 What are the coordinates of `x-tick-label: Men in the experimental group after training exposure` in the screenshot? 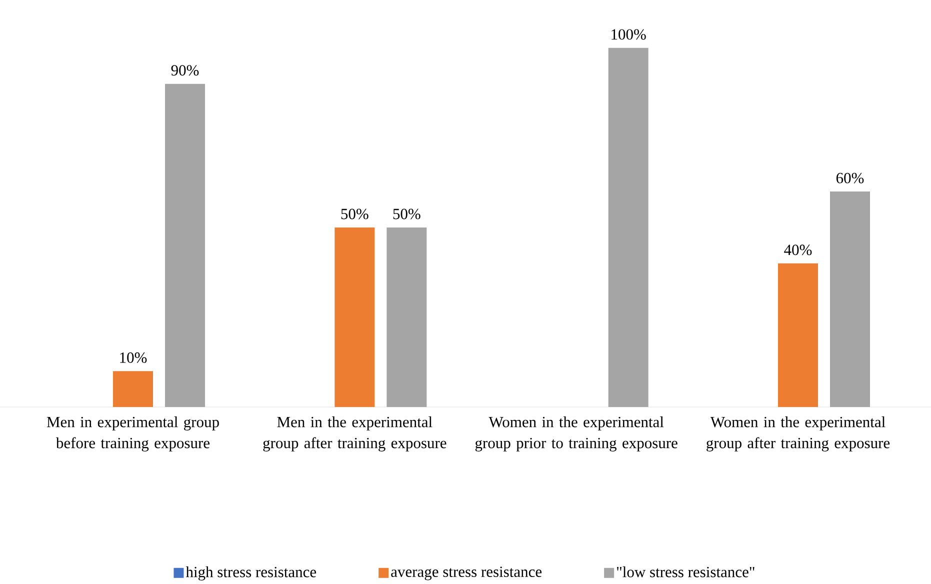 It's located at (354, 434).